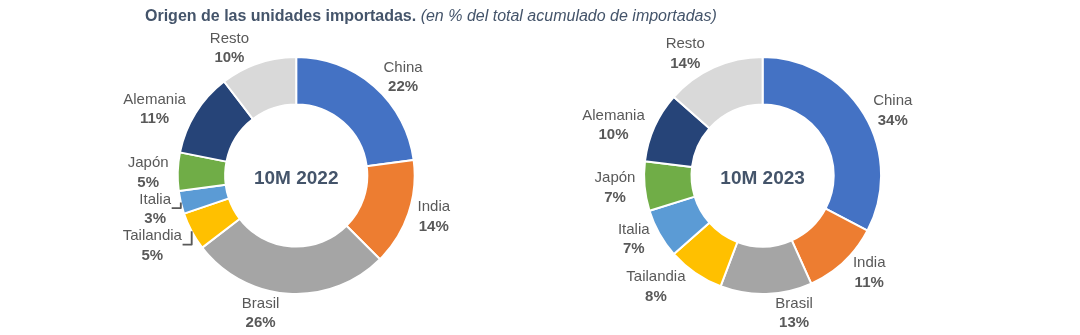  What do you see at coordinates (762, 178) in the screenshot?
I see `text: 10M 2023` at bounding box center [762, 178].